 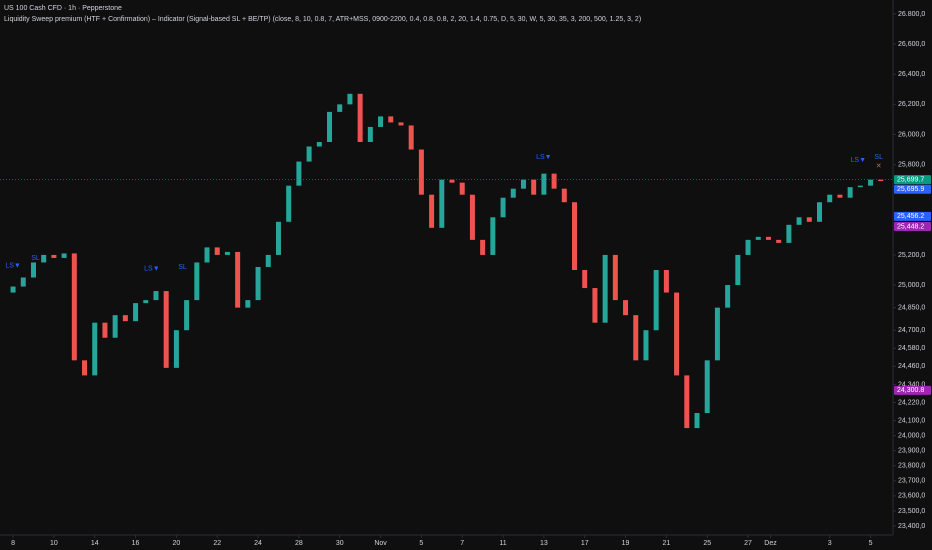 I want to click on y-tick-label: 24,460,0, so click(x=911, y=366).